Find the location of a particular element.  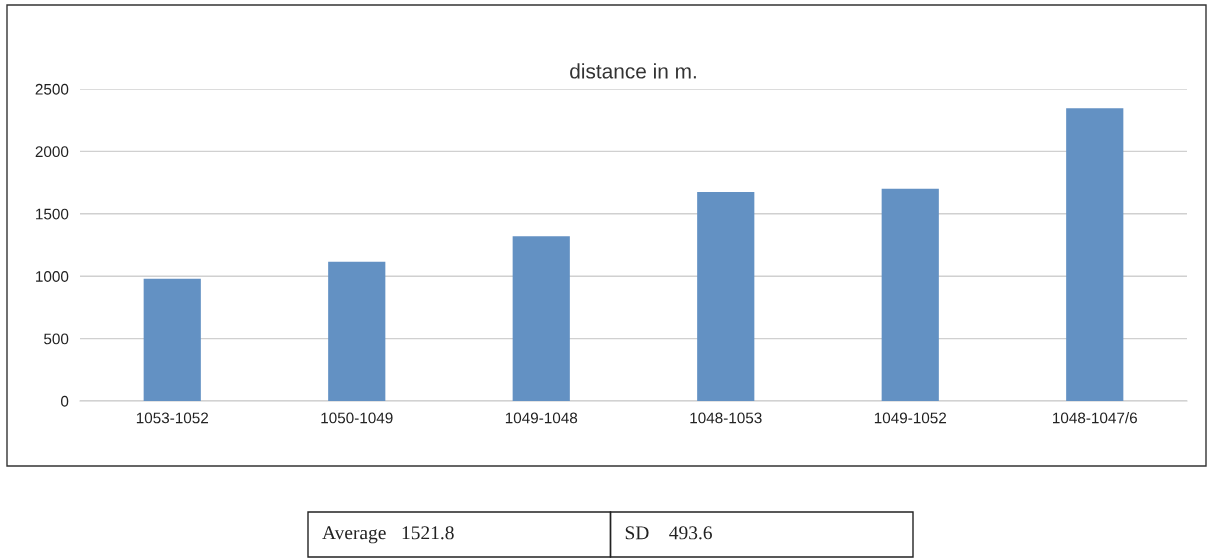

y-tick-label: 0 is located at coordinates (64, 401).